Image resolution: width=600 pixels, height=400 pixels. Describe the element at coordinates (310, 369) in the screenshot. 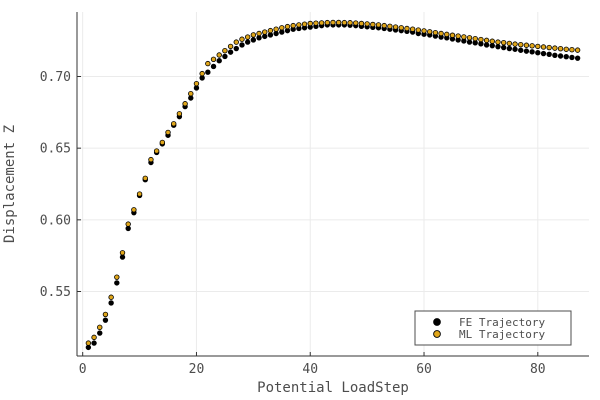

I see `x-tick-label: 40` at that location.